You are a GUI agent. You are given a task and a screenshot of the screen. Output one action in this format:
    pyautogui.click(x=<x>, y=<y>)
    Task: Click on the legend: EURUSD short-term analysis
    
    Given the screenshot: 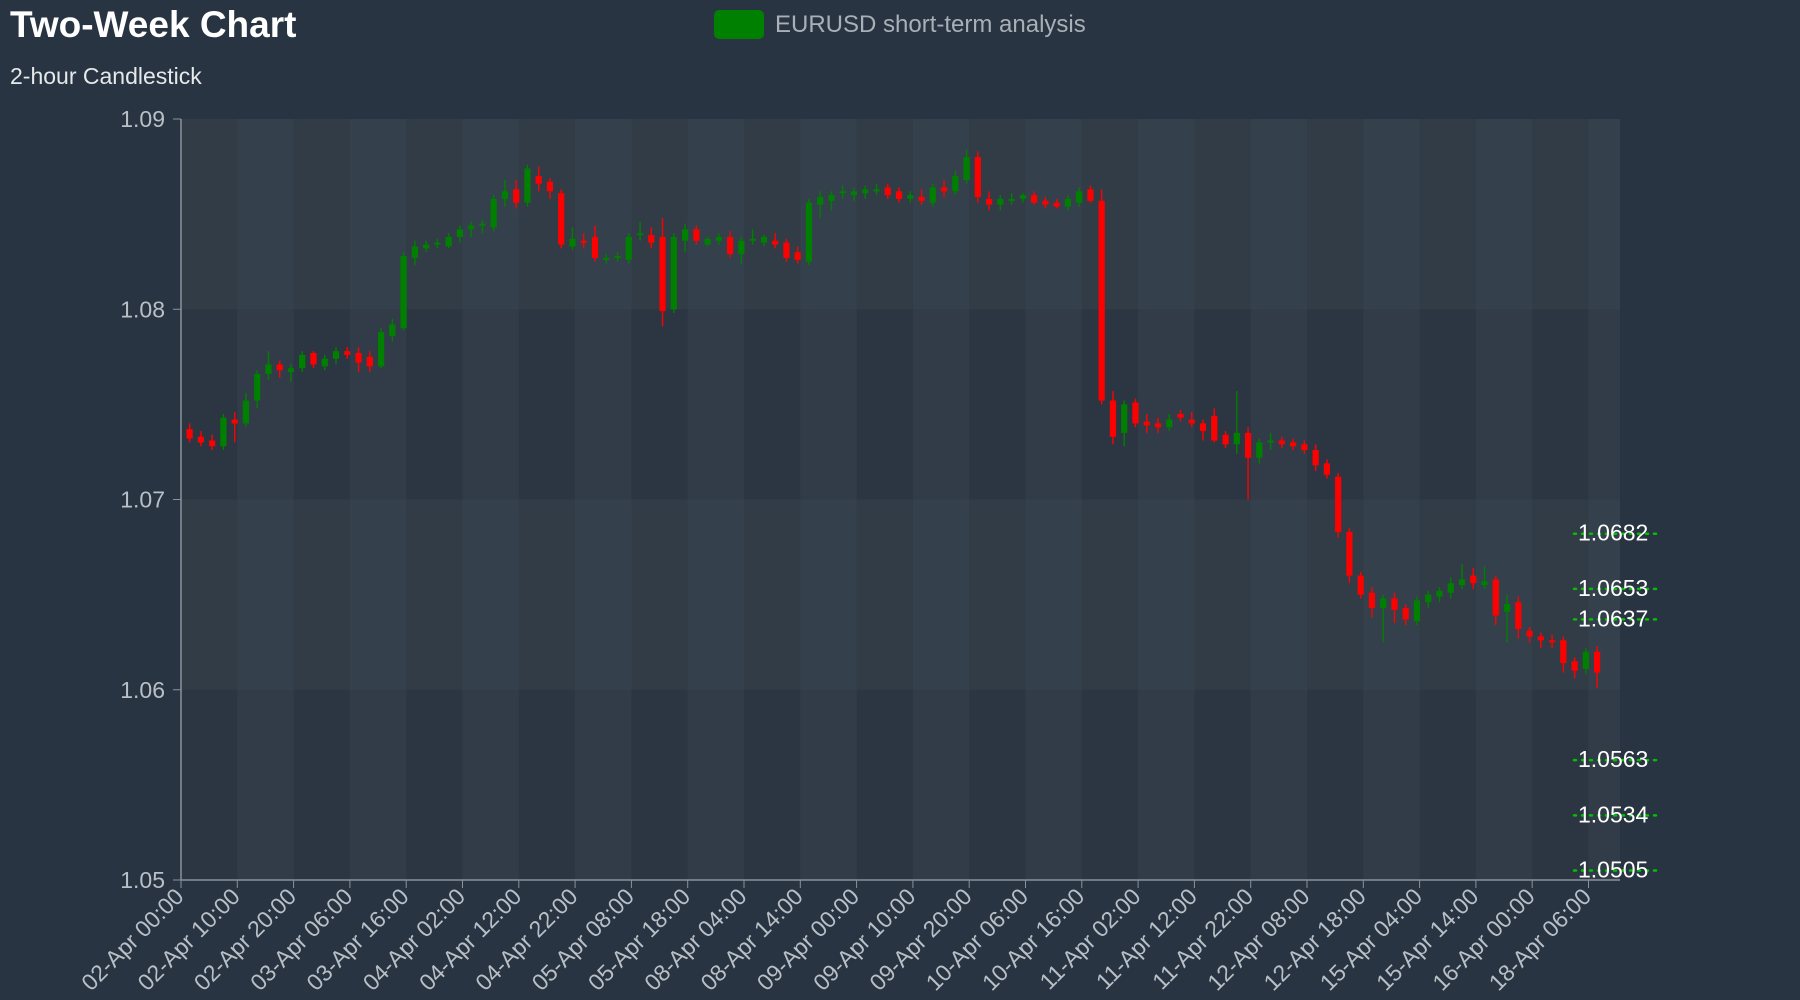 What is the action you would take?
    pyautogui.click(x=900, y=24)
    